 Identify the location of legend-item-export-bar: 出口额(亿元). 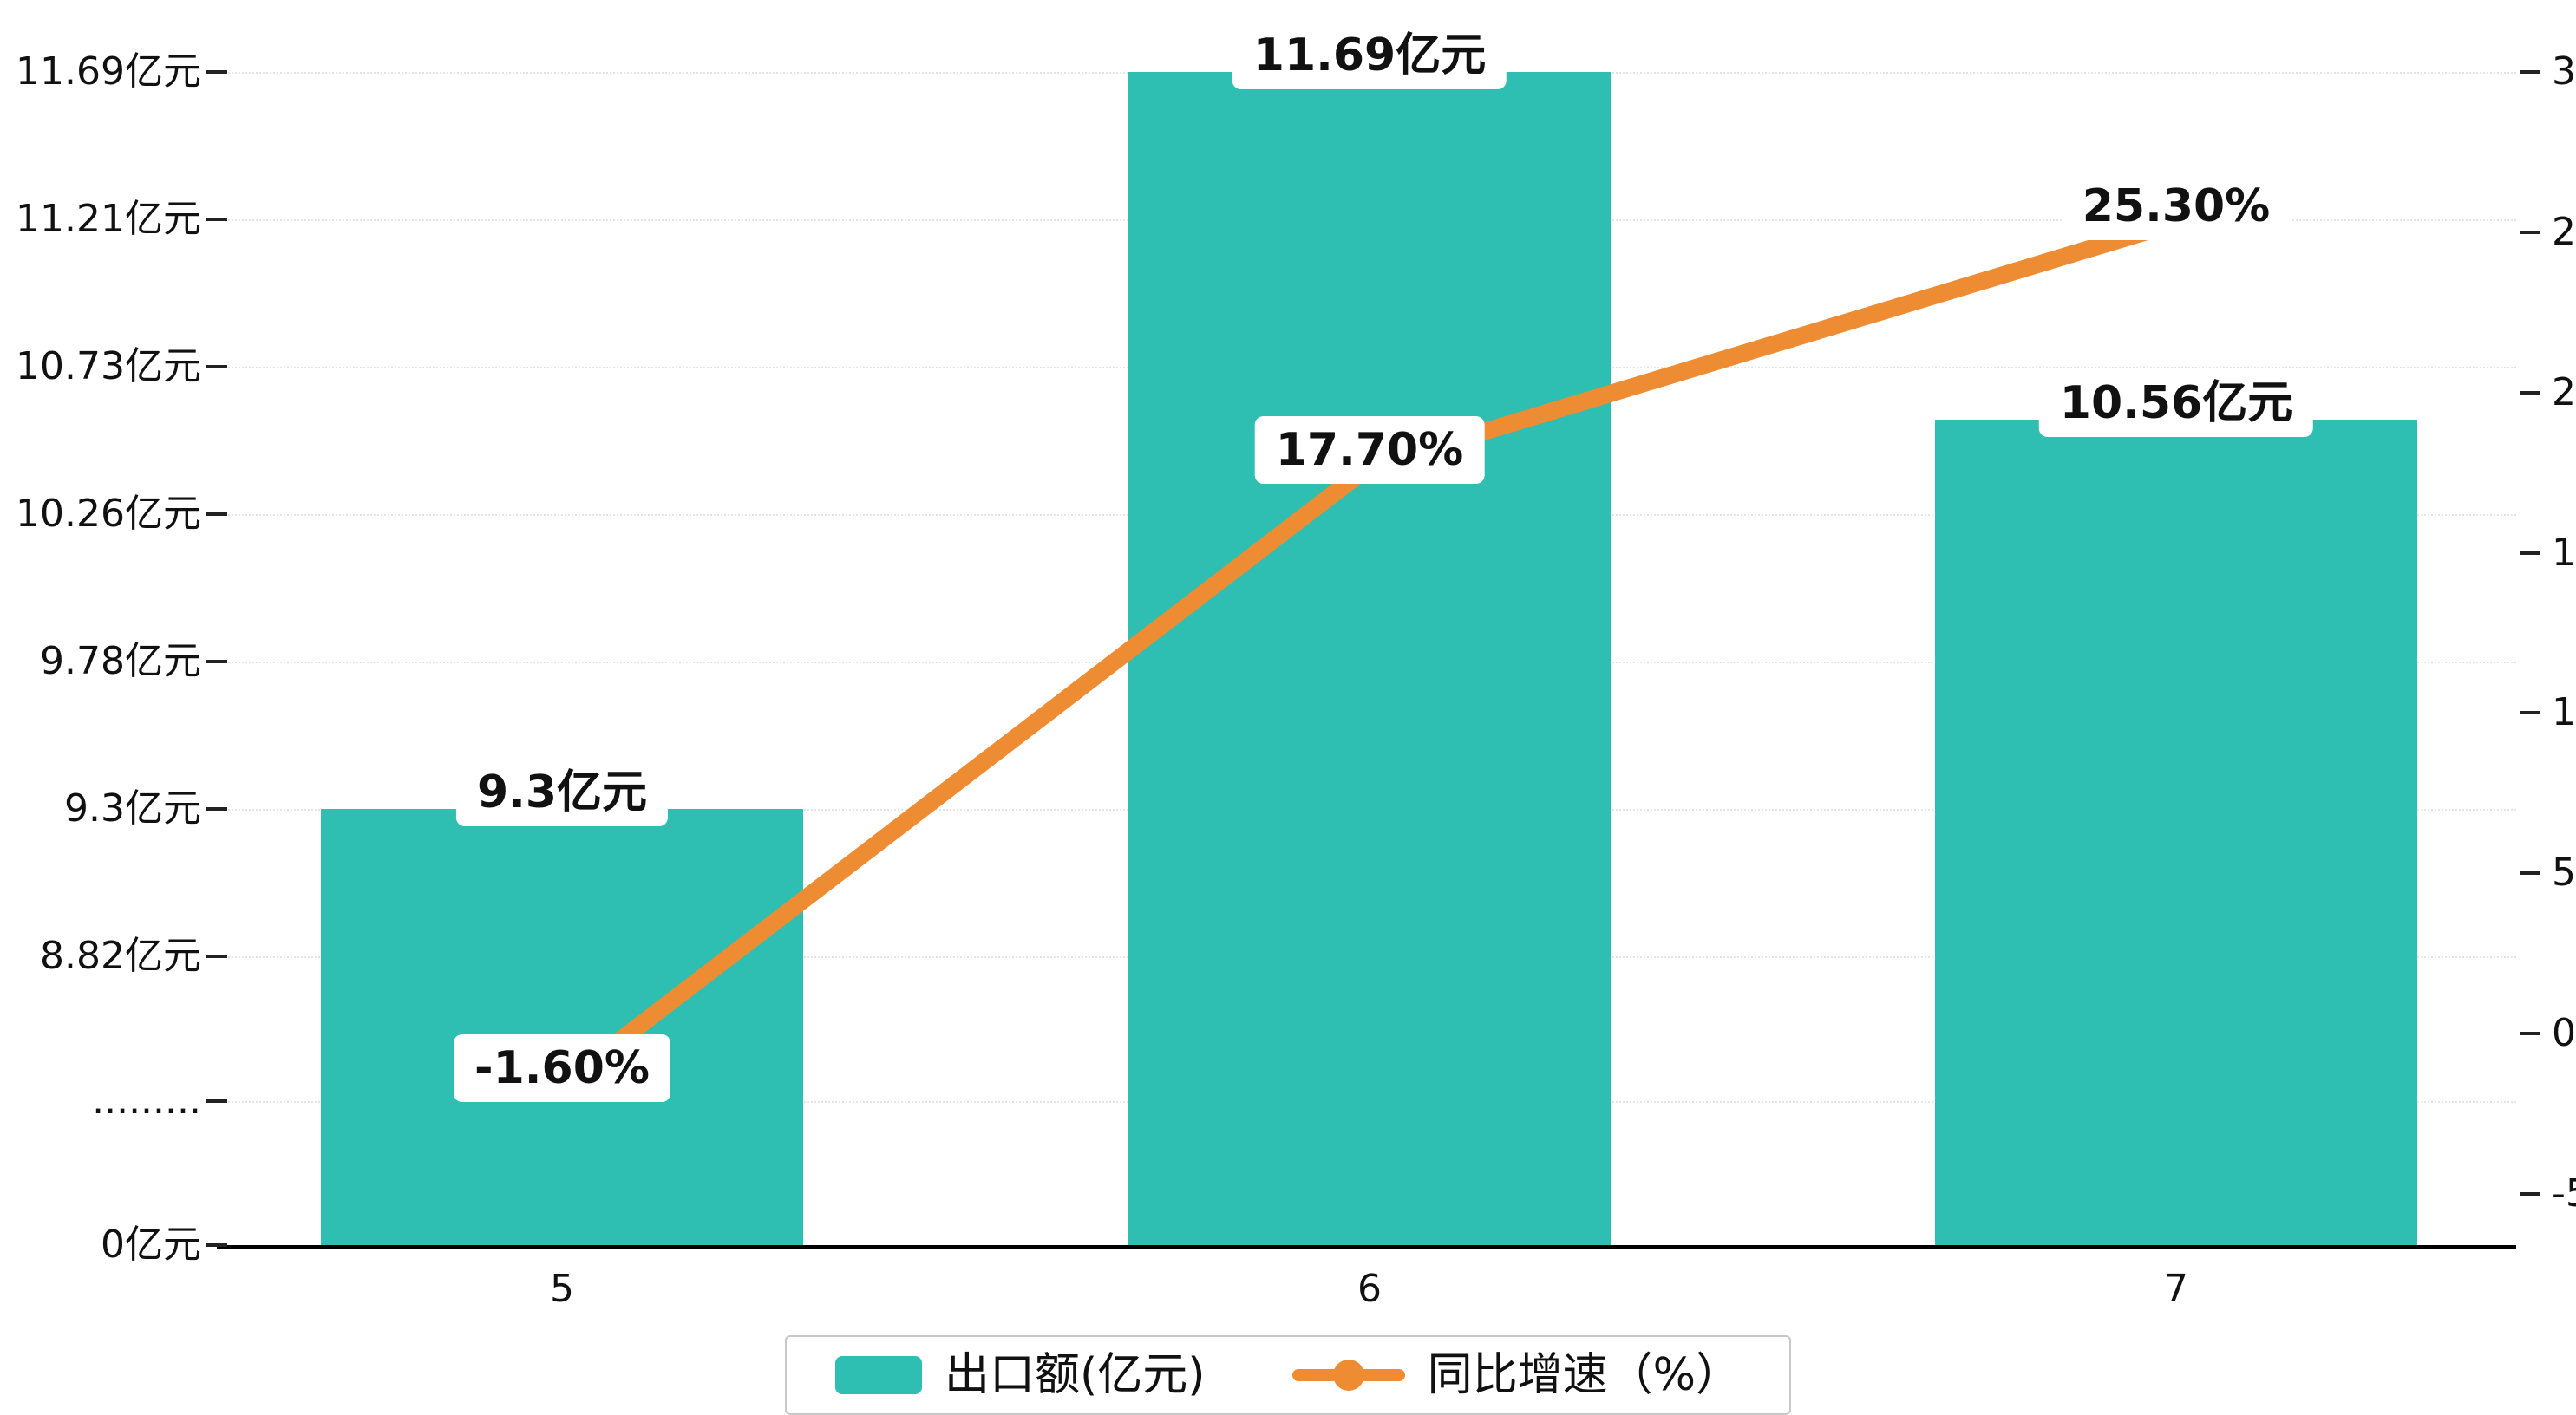
(1020, 1375).